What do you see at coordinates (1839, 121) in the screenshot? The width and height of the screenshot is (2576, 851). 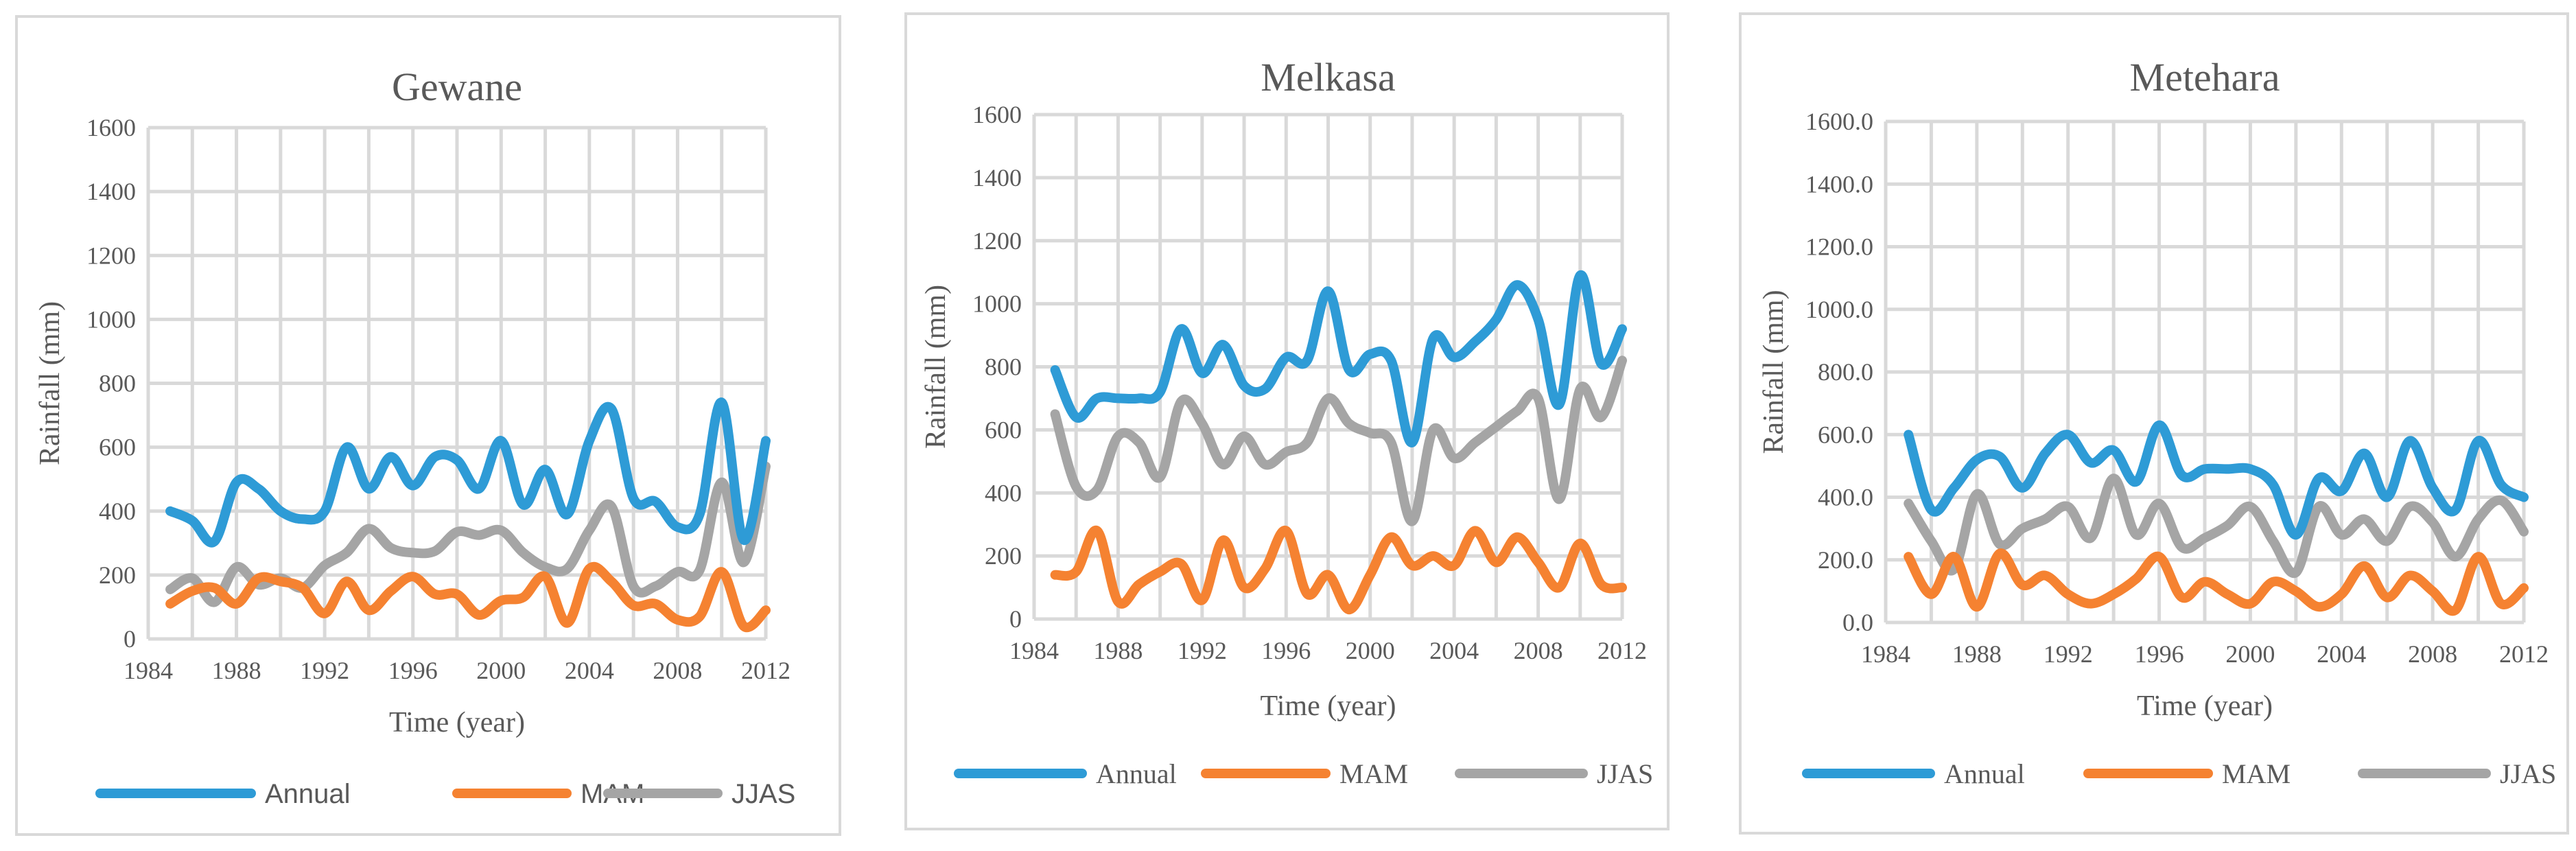 I see `y-tick-label: 1600.0` at bounding box center [1839, 121].